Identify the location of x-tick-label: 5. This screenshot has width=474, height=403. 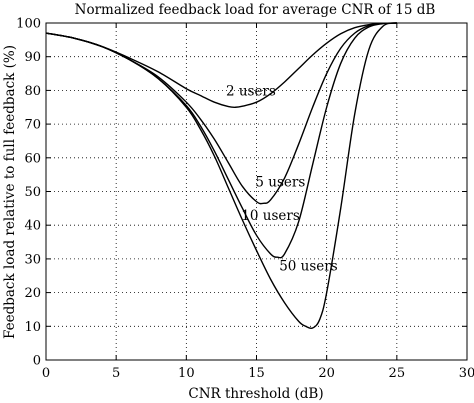
(116, 373).